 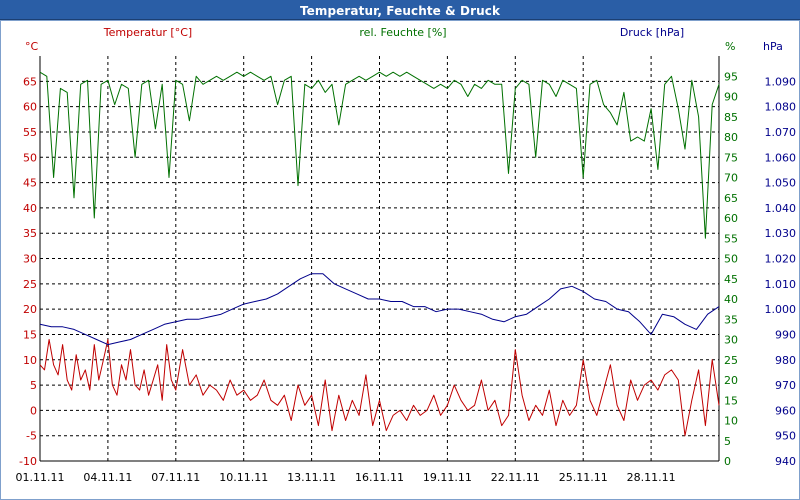 What do you see at coordinates (731, 76) in the screenshot?
I see `humidity-tick-label: 95` at bounding box center [731, 76].